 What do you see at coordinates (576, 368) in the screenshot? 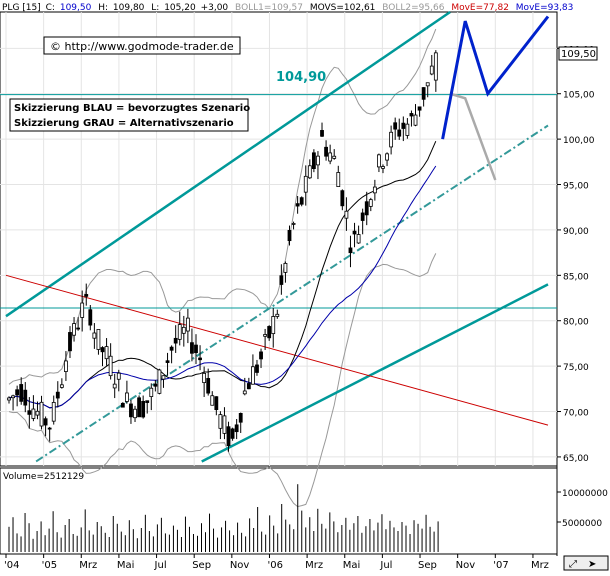
I see `price-tick-label: 75,00` at bounding box center [576, 368].